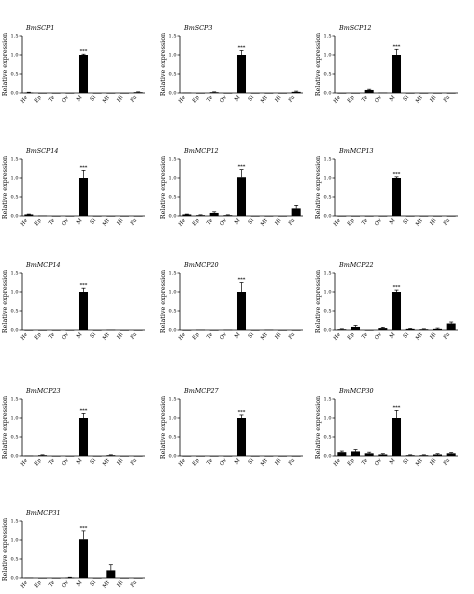  Describe the element at coordinates (201, 265) in the screenshot. I see `chart-title: BmMCP20` at that location.